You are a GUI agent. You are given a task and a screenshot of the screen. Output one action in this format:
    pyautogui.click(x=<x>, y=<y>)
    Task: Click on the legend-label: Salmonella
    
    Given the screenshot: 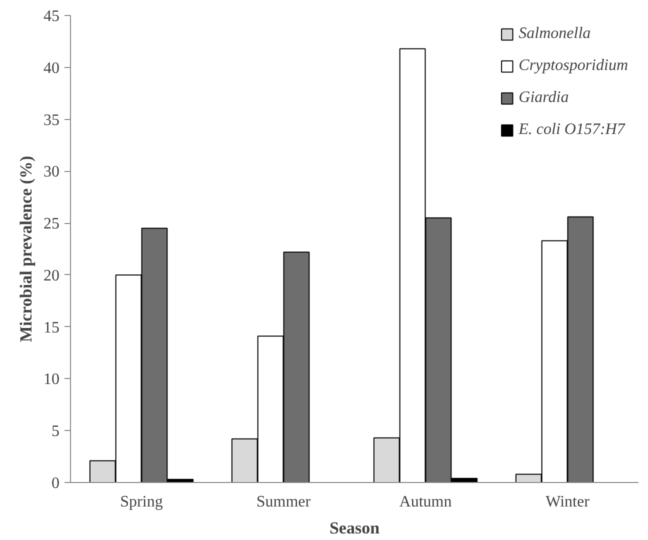 What is the action you would take?
    pyautogui.click(x=554, y=34)
    